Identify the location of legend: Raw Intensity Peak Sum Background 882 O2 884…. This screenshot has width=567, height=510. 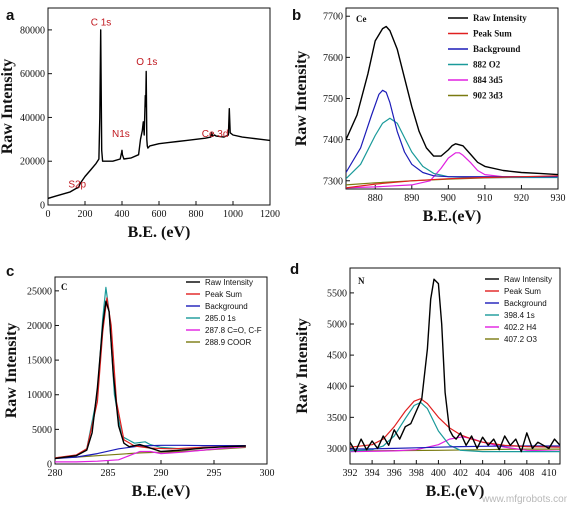
(487, 57).